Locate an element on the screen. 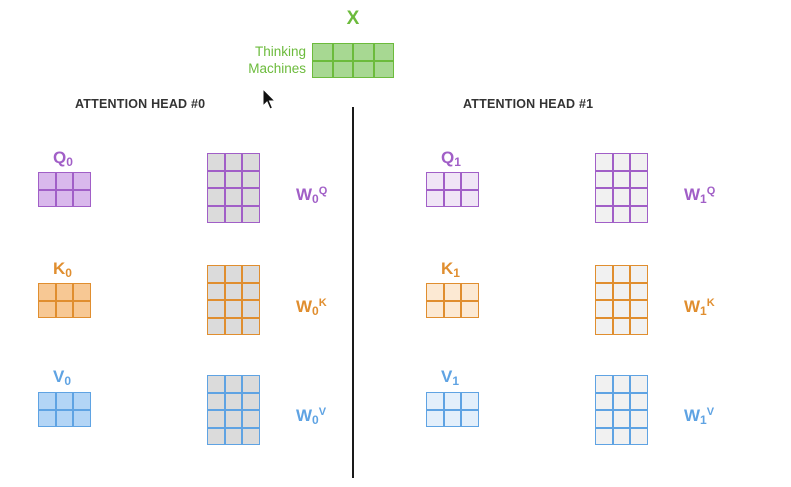  head-0-w-v-matrix is located at coordinates (233, 410).